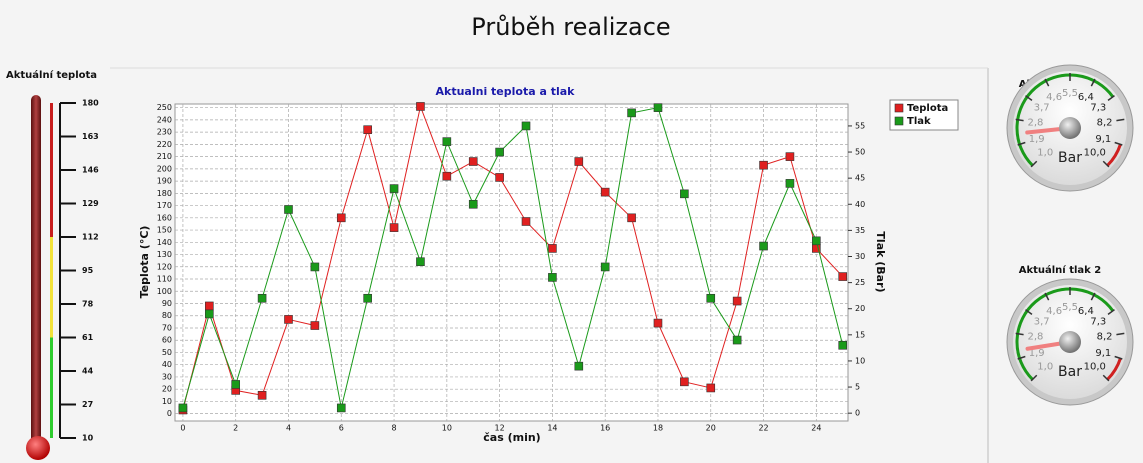 The width and height of the screenshot is (1143, 463). I want to click on y-tick-label: 70, so click(167, 327).